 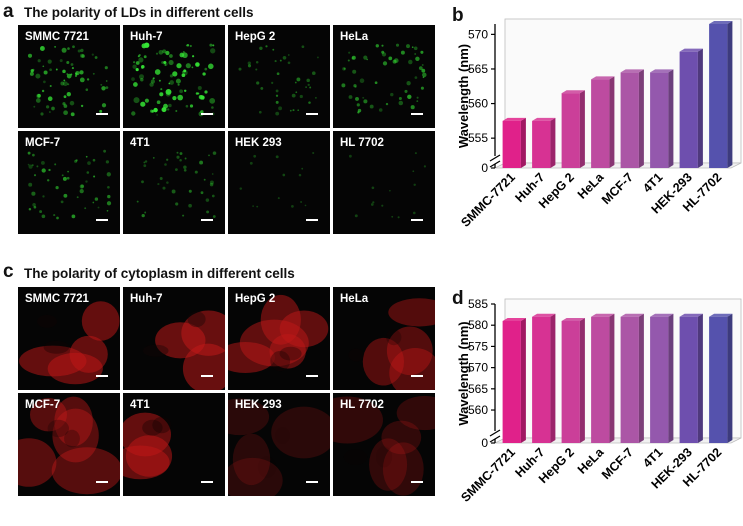 I want to click on panel-a-title: The polarity of LDs in different cells, so click(x=139, y=12).